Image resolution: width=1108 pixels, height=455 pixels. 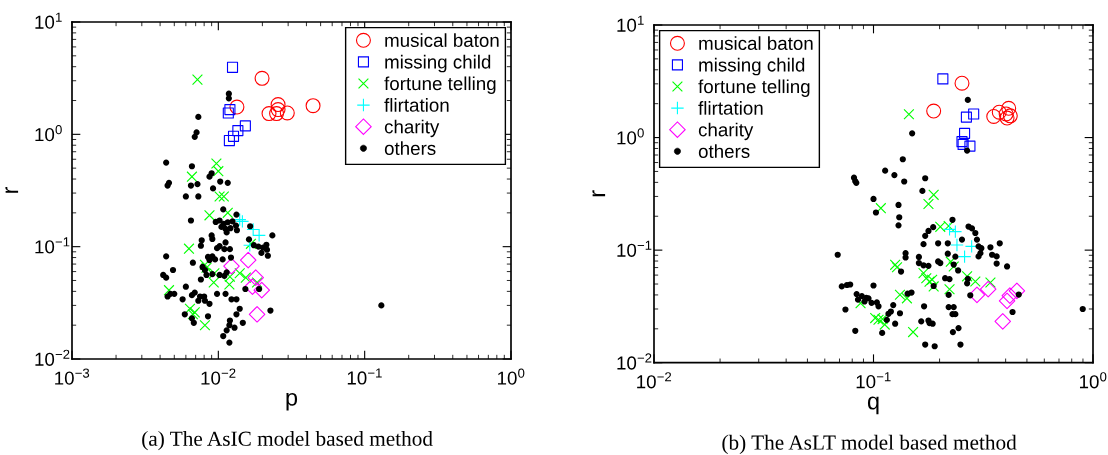 What do you see at coordinates (292, 401) in the screenshot?
I see `x-axis-title: p` at bounding box center [292, 401].